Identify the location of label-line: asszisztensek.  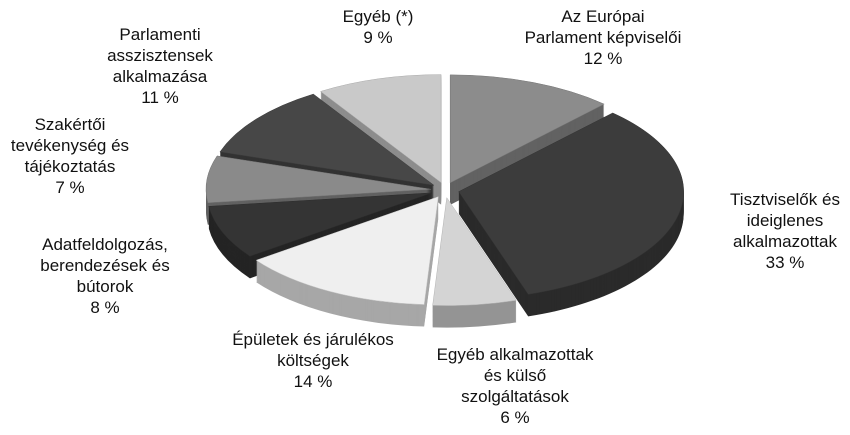
(160, 55).